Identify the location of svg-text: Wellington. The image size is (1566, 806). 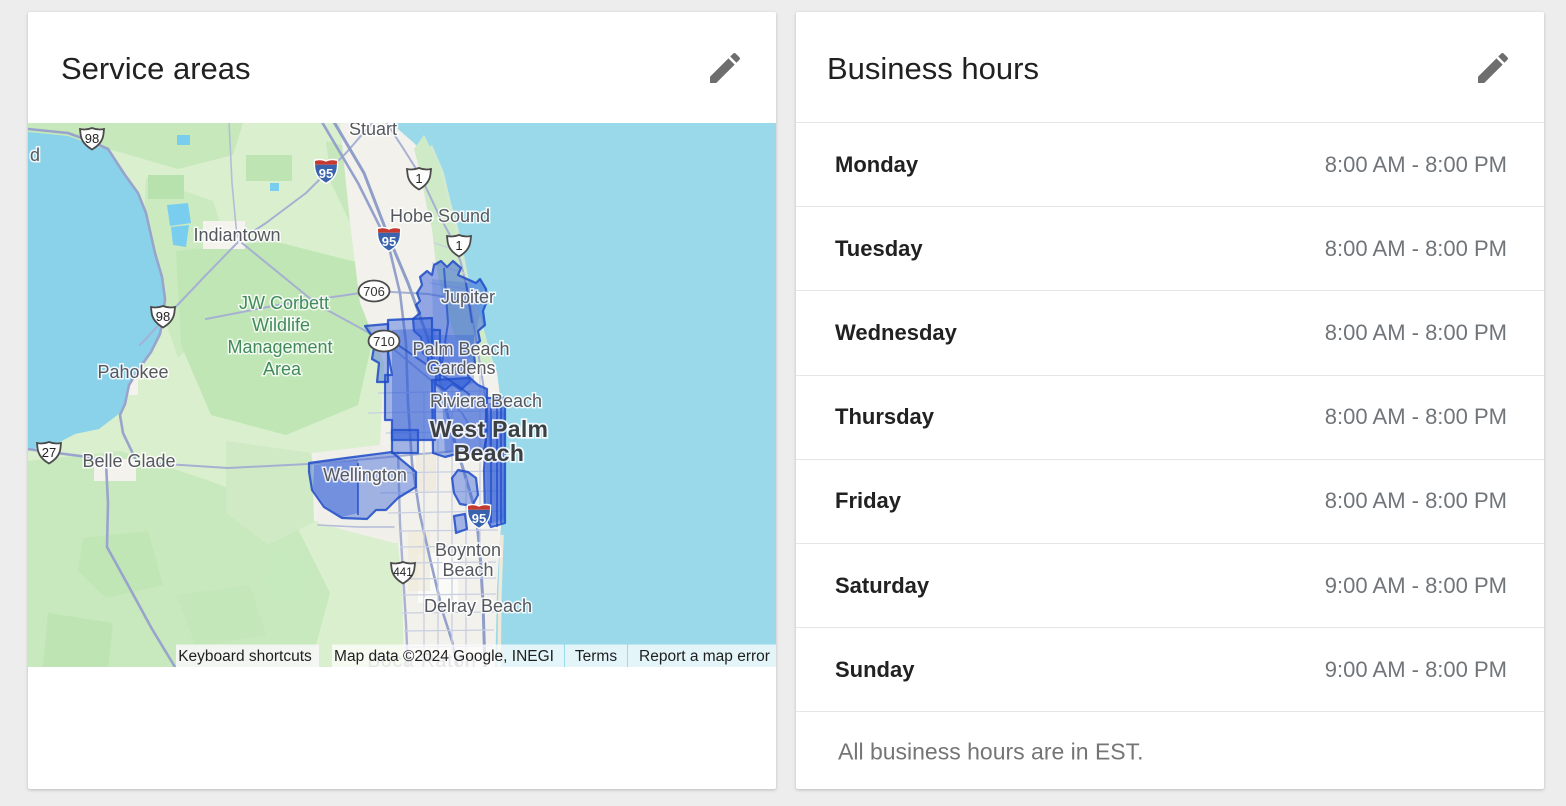
(365, 475).